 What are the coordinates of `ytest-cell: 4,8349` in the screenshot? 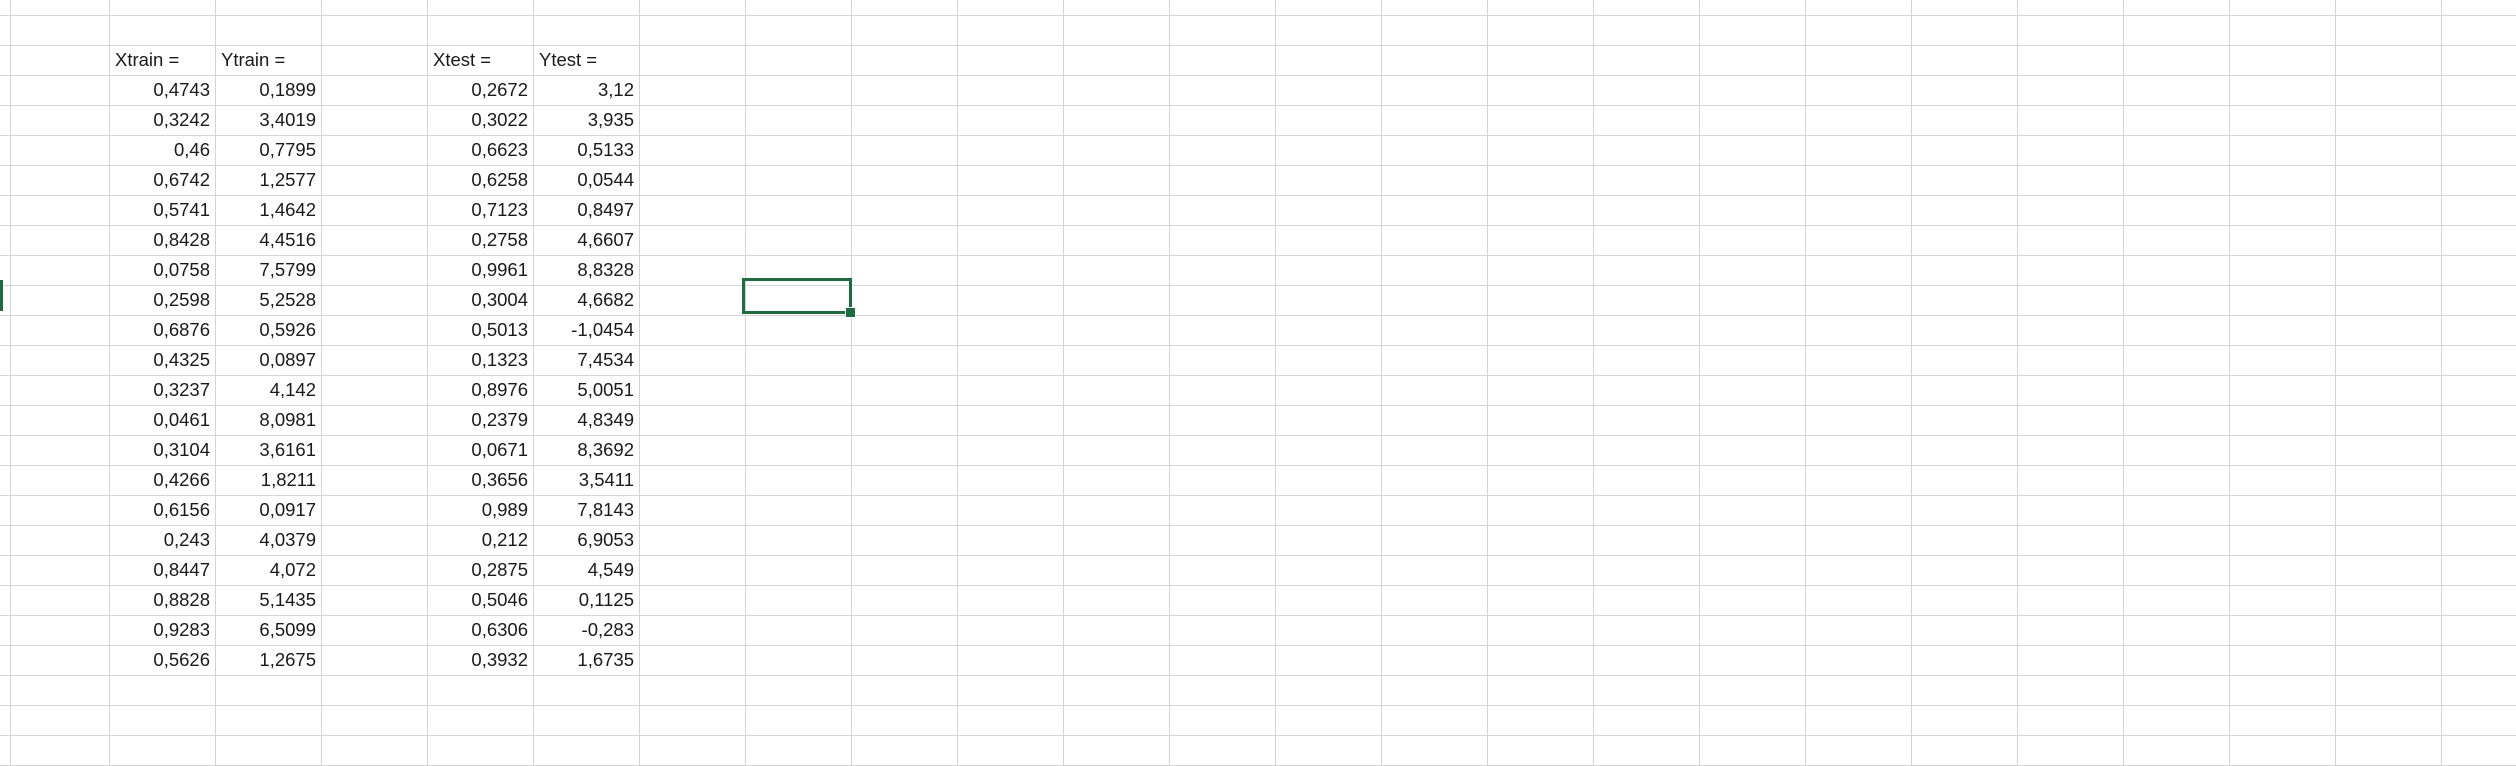 It's located at (587, 421).